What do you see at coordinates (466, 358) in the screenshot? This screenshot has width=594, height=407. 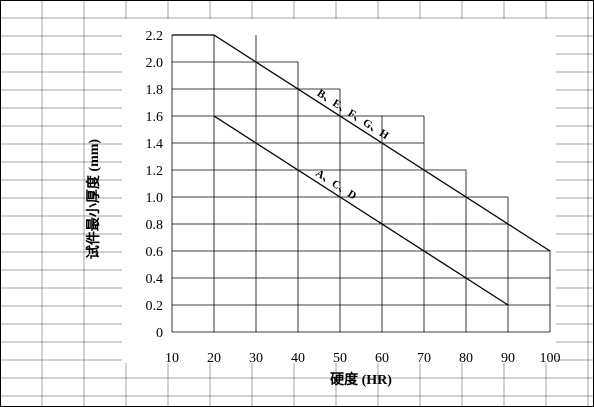 I see `x-tick-label: 80` at bounding box center [466, 358].